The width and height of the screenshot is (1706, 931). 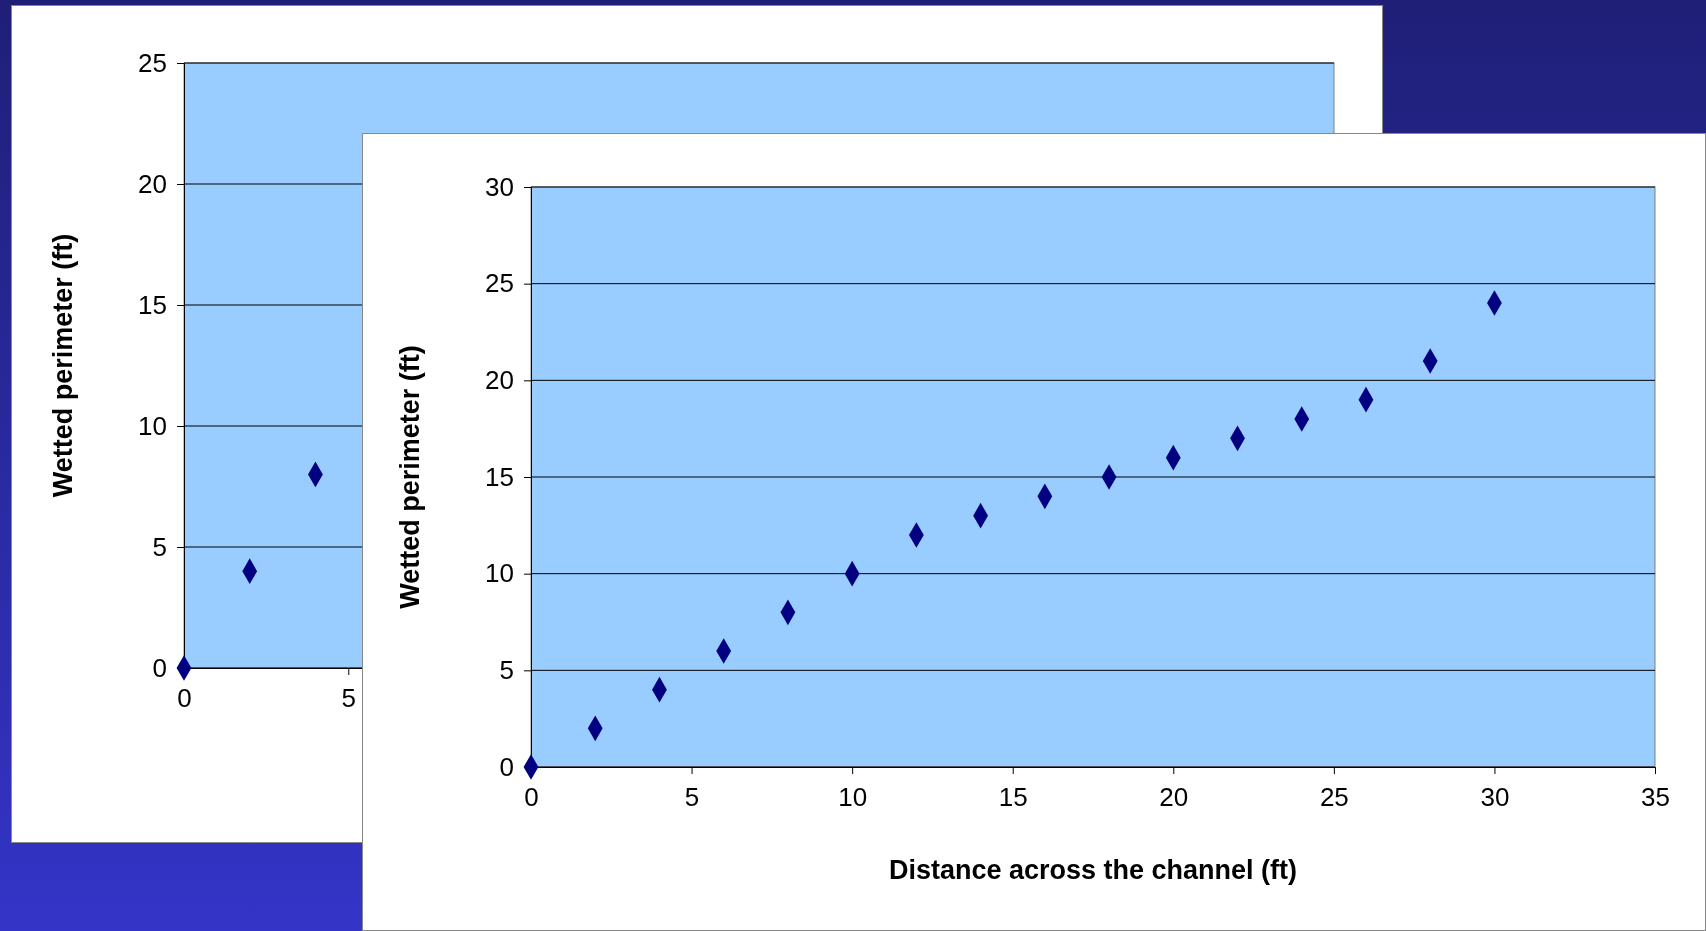 I want to click on x-tick-label: 15, so click(x=1013, y=797).